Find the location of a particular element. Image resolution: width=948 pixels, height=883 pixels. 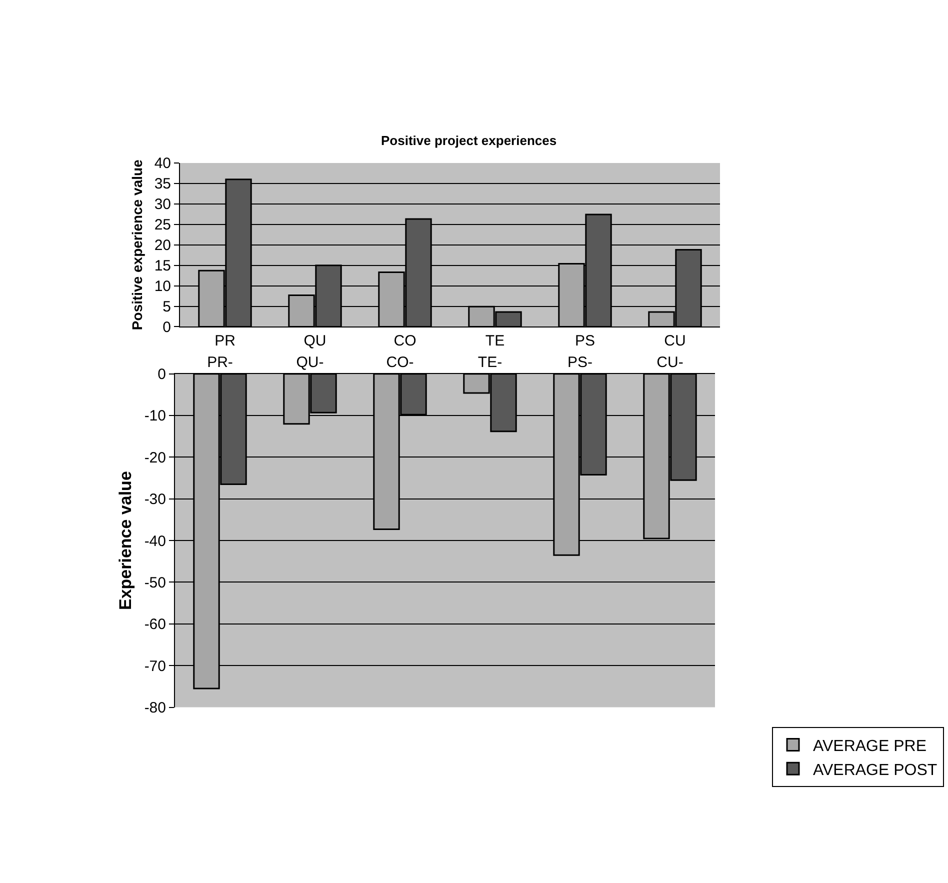

x-tick-label: CO is located at coordinates (405, 341).